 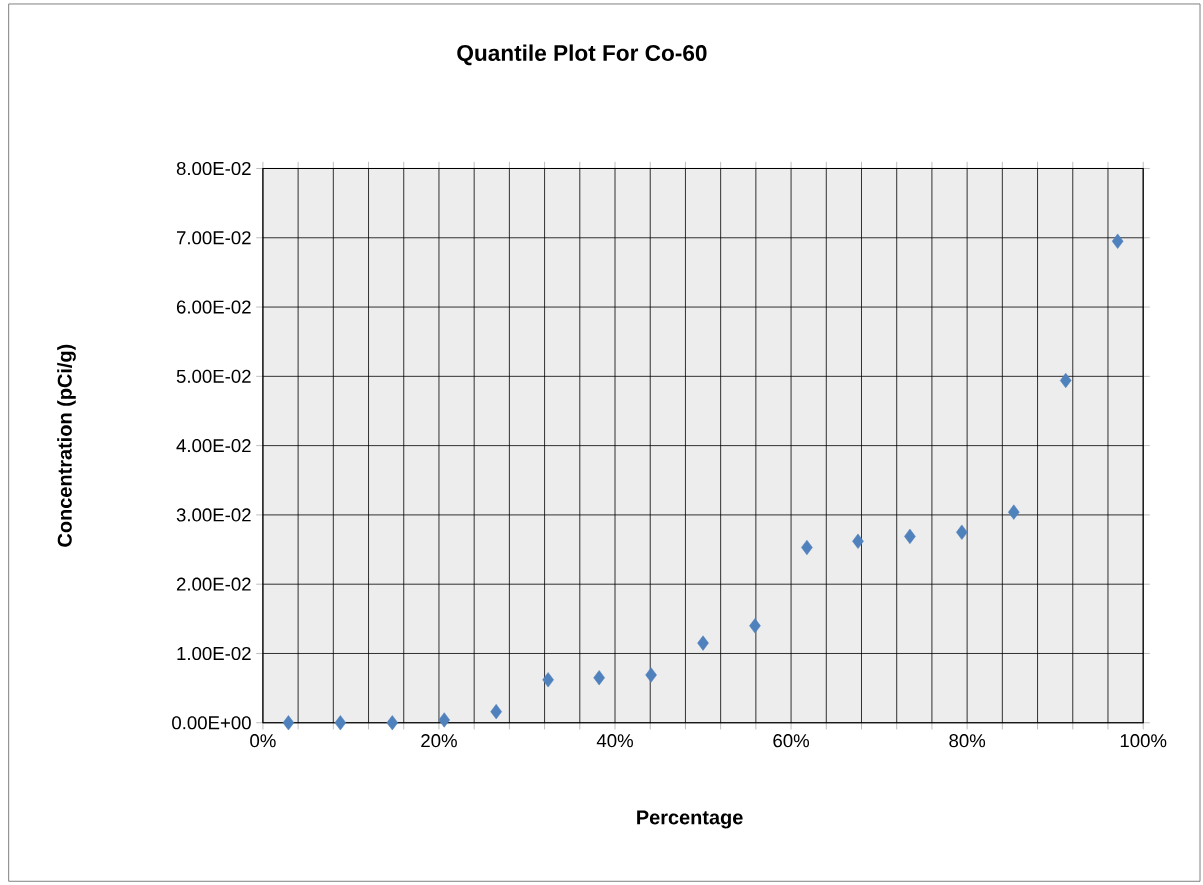 I want to click on y-axis-title: Concentration (pCi/g), so click(x=66, y=445).